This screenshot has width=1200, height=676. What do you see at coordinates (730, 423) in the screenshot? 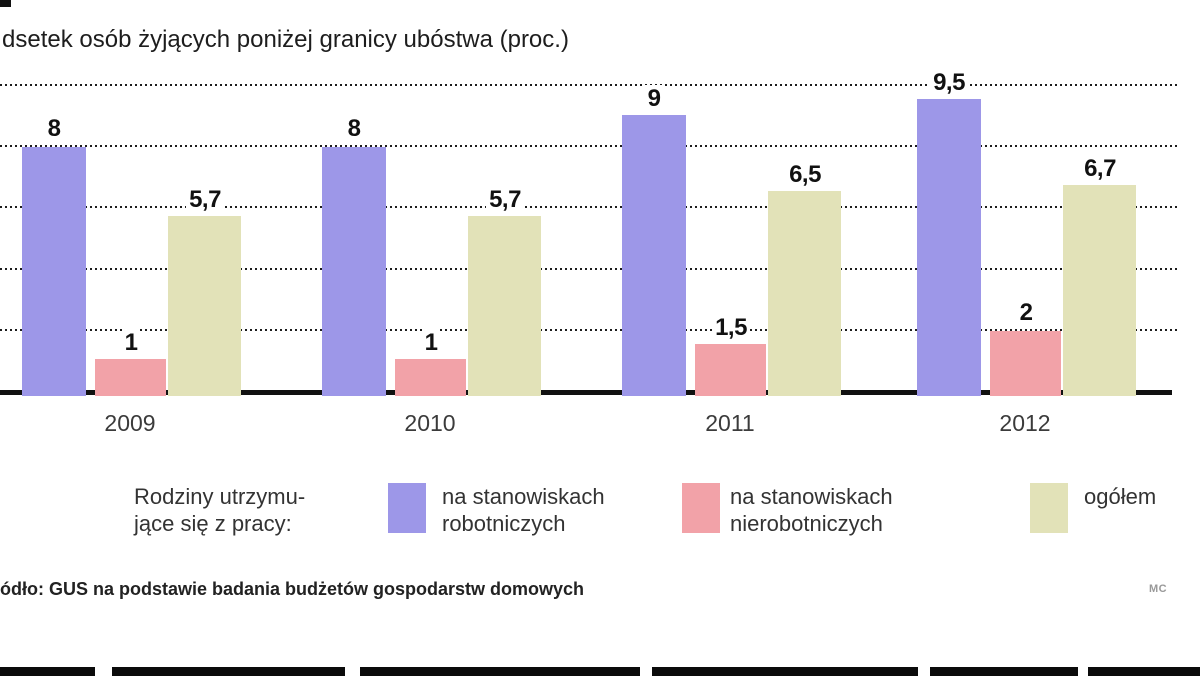
I see `x-axis-label-2011: 2011` at bounding box center [730, 423].